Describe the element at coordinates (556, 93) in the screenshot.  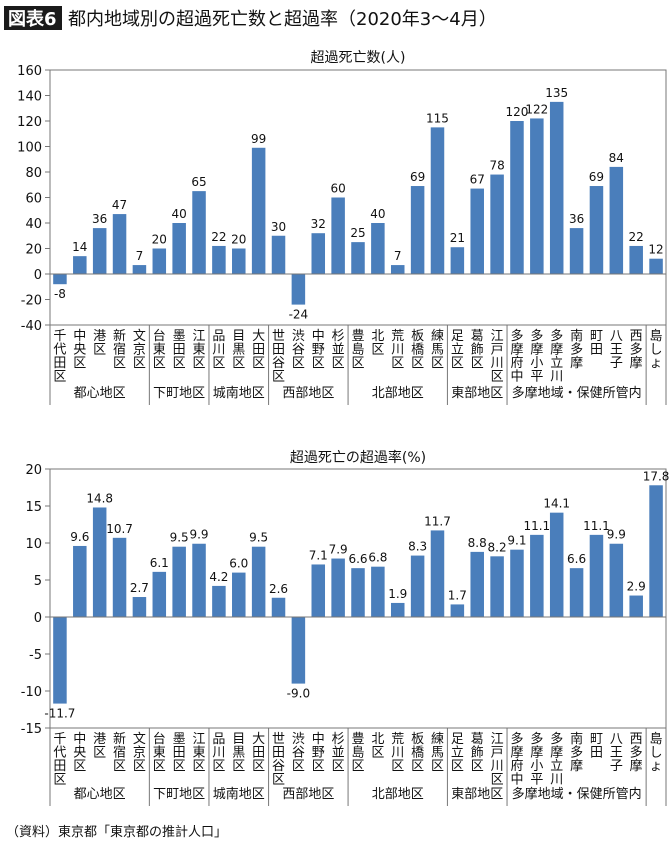
I see `data-label: 135` at that location.